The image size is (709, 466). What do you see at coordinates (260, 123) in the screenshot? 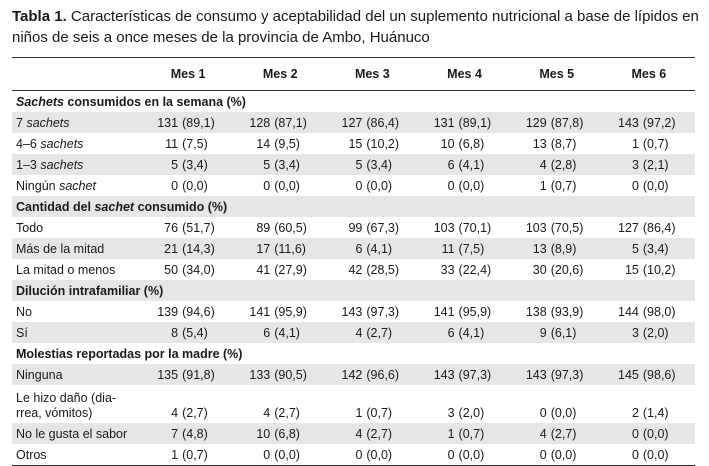
I see `cell-count: 128` at bounding box center [260, 123].